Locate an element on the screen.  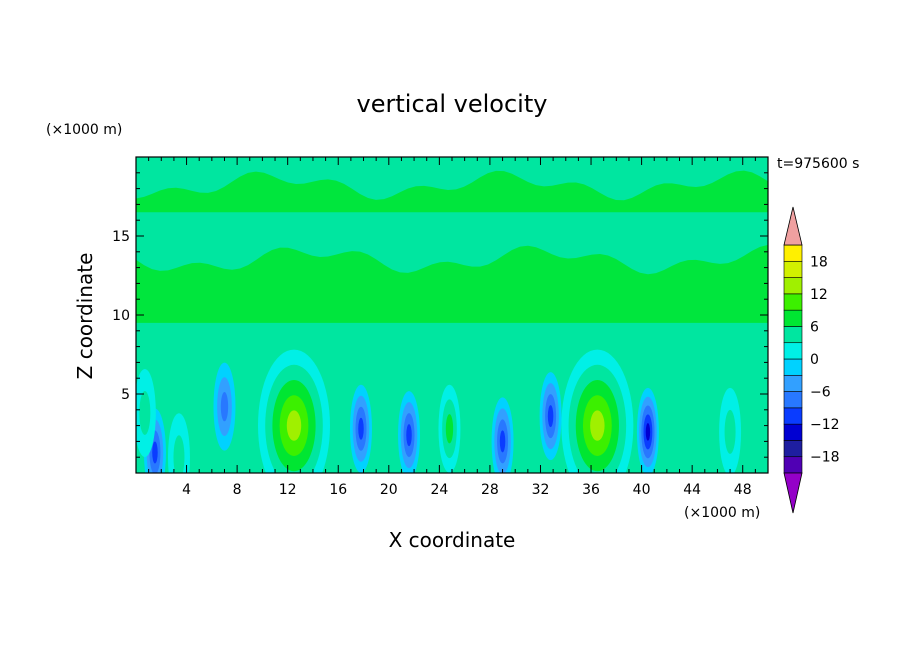
colorbar-tick-label: −6 is located at coordinates (820, 393).